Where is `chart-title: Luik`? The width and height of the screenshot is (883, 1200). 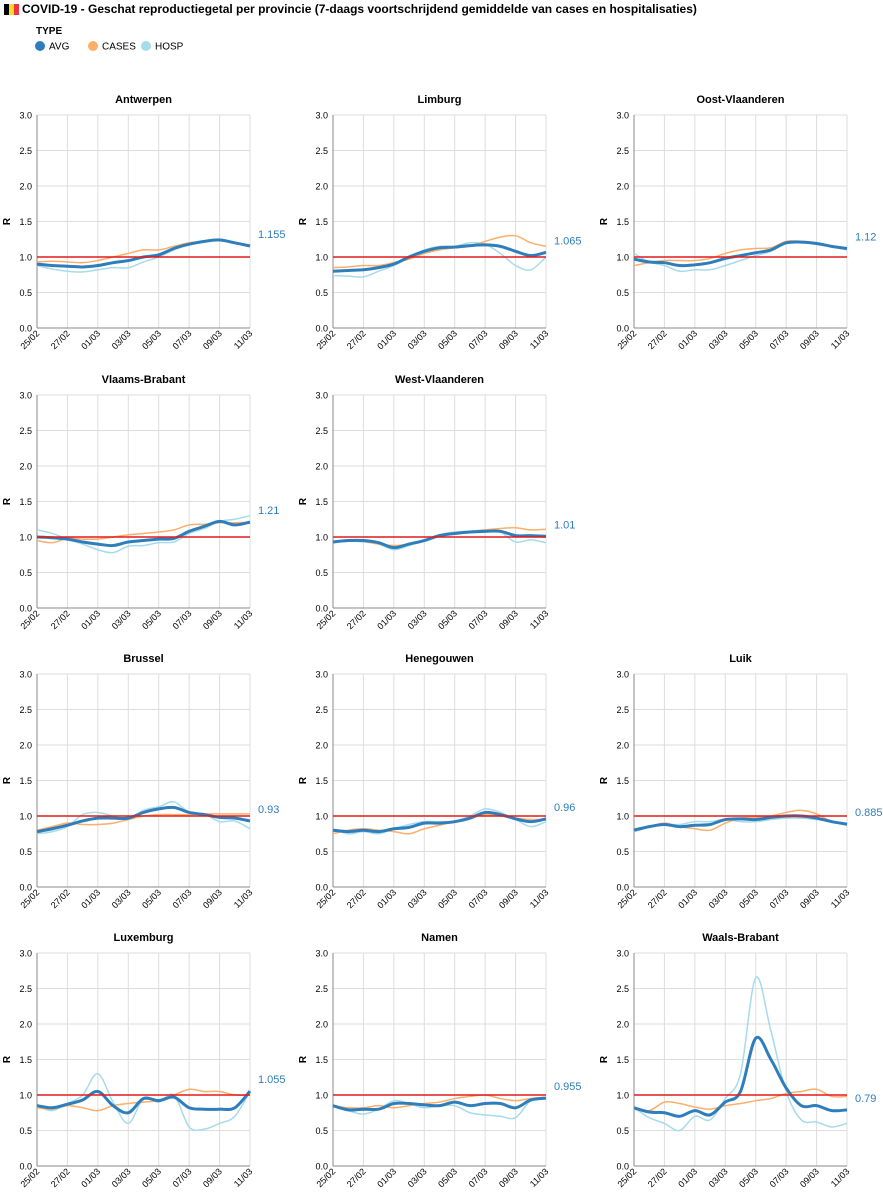
chart-title: Luik is located at coordinates (740, 659).